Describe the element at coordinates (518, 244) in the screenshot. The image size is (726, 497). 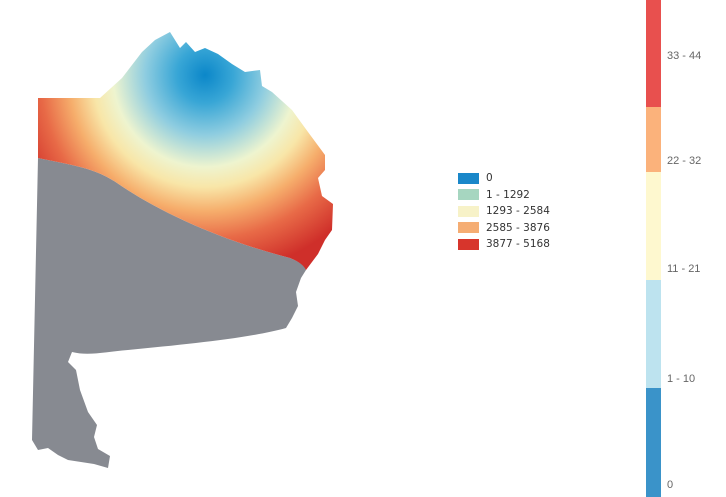
I see `legend-label: 3877 - 5168` at that location.